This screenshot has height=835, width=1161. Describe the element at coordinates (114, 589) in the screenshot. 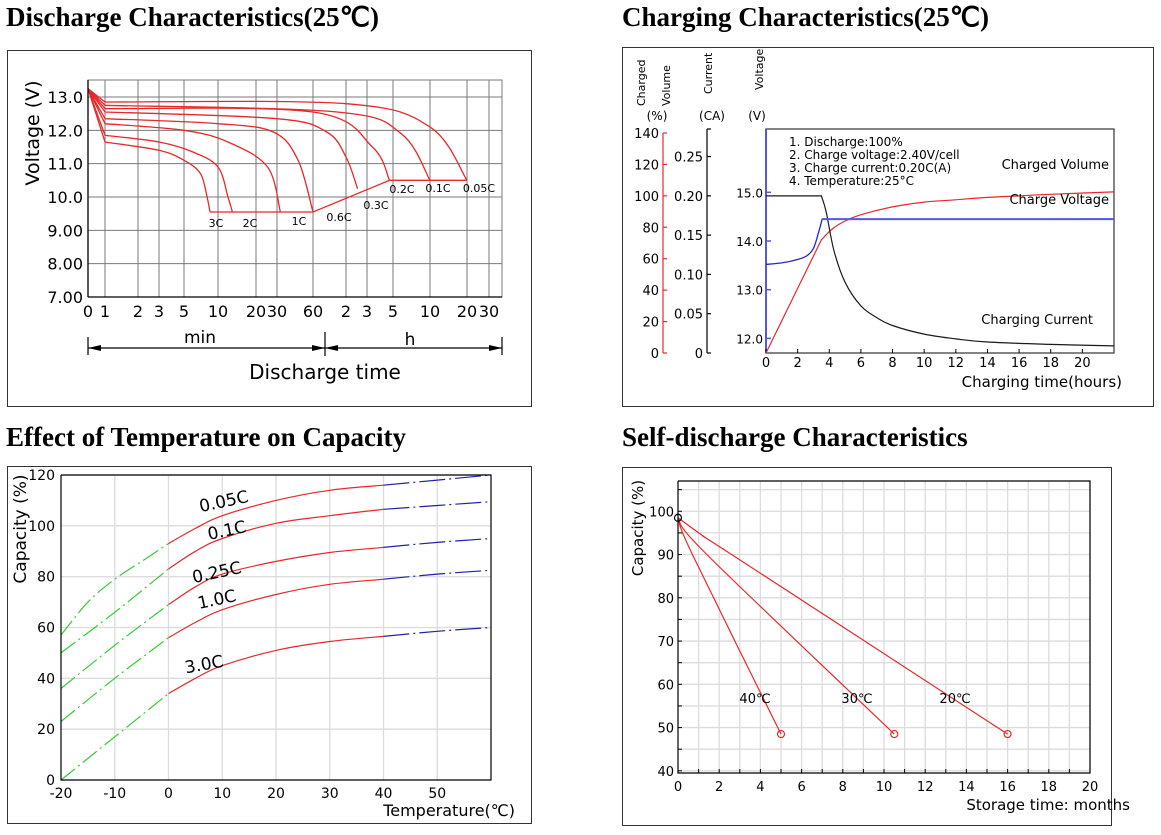

I see `temperature-series-0-05c-low` at that location.